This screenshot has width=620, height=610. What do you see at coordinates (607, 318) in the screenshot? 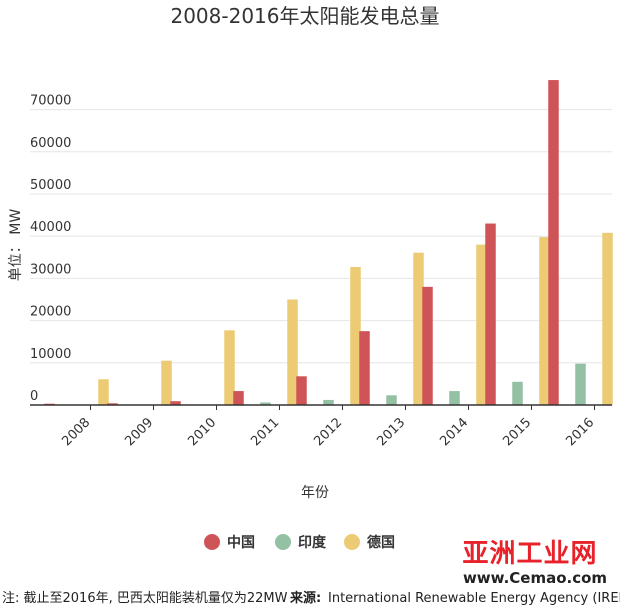
I see `bar-德国-2016` at bounding box center [607, 318].